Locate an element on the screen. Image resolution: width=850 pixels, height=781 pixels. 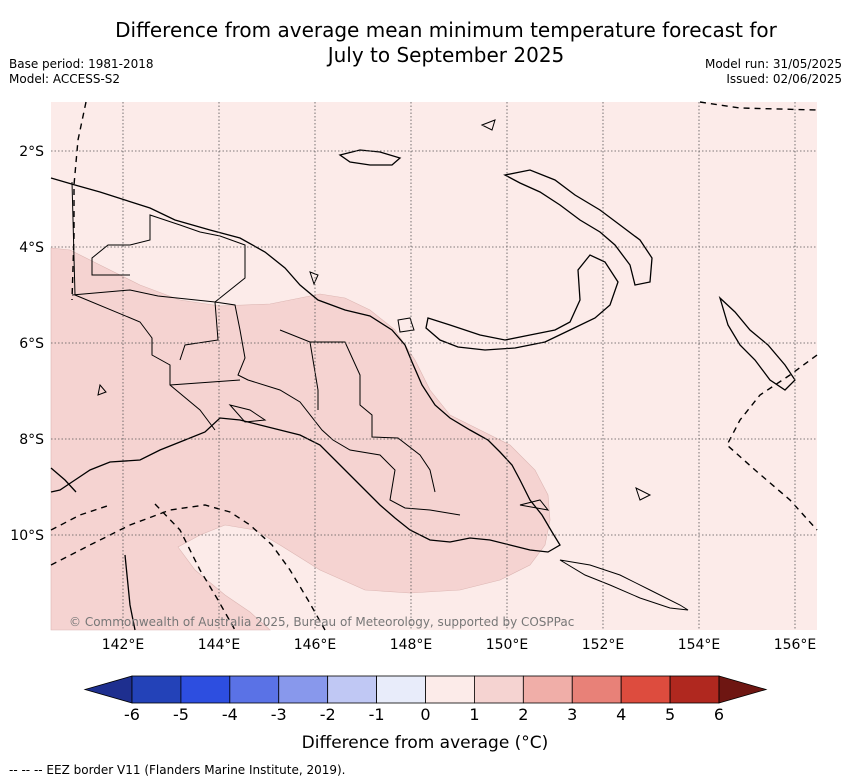
lon-label: 154°E is located at coordinates (699, 645).